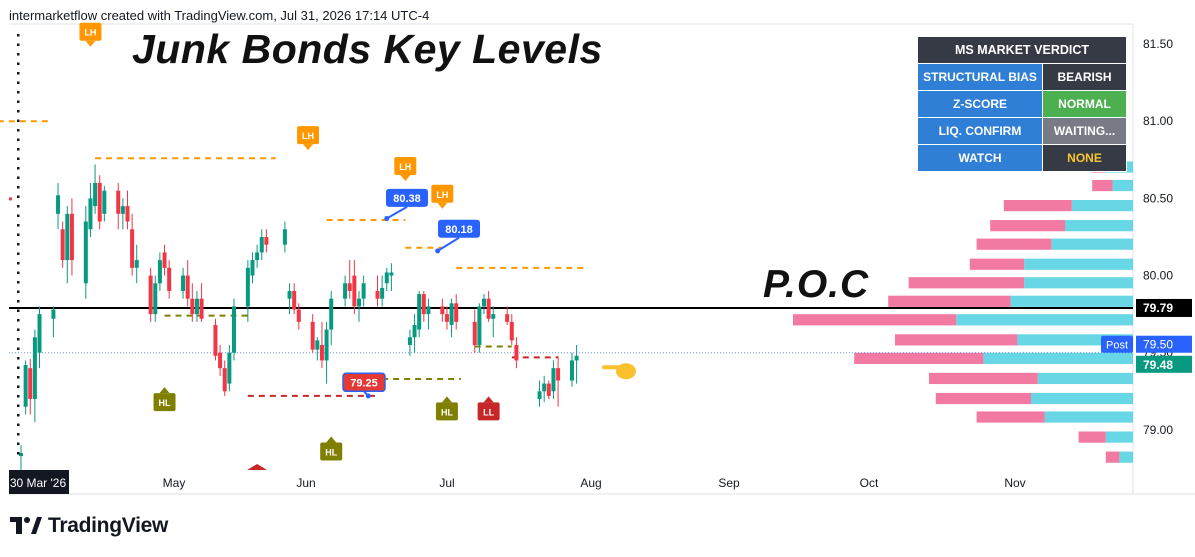  Describe the element at coordinates (1158, 430) in the screenshot. I see `y-tick-label: 79.00` at that location.